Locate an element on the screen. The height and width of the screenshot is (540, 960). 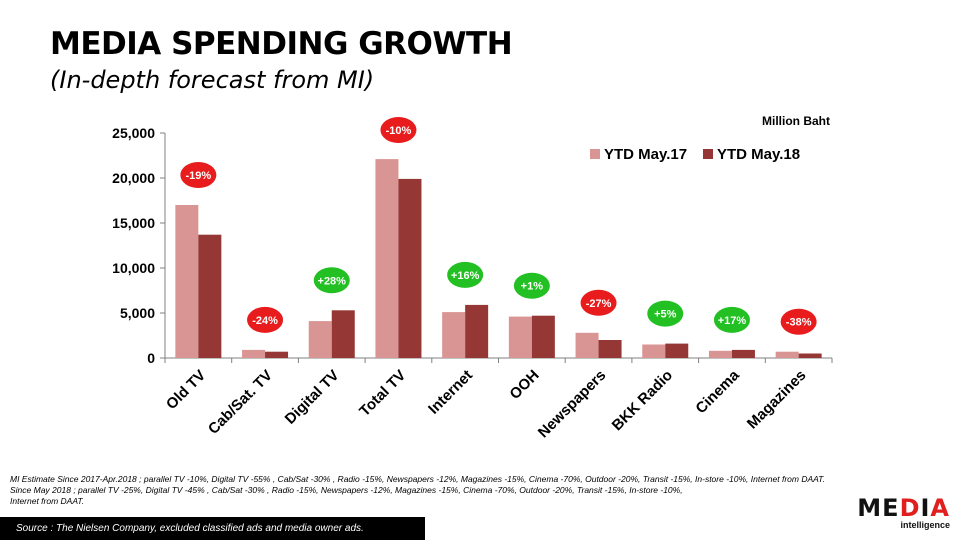
x-category-label: Cinema is located at coordinates (717, 391).